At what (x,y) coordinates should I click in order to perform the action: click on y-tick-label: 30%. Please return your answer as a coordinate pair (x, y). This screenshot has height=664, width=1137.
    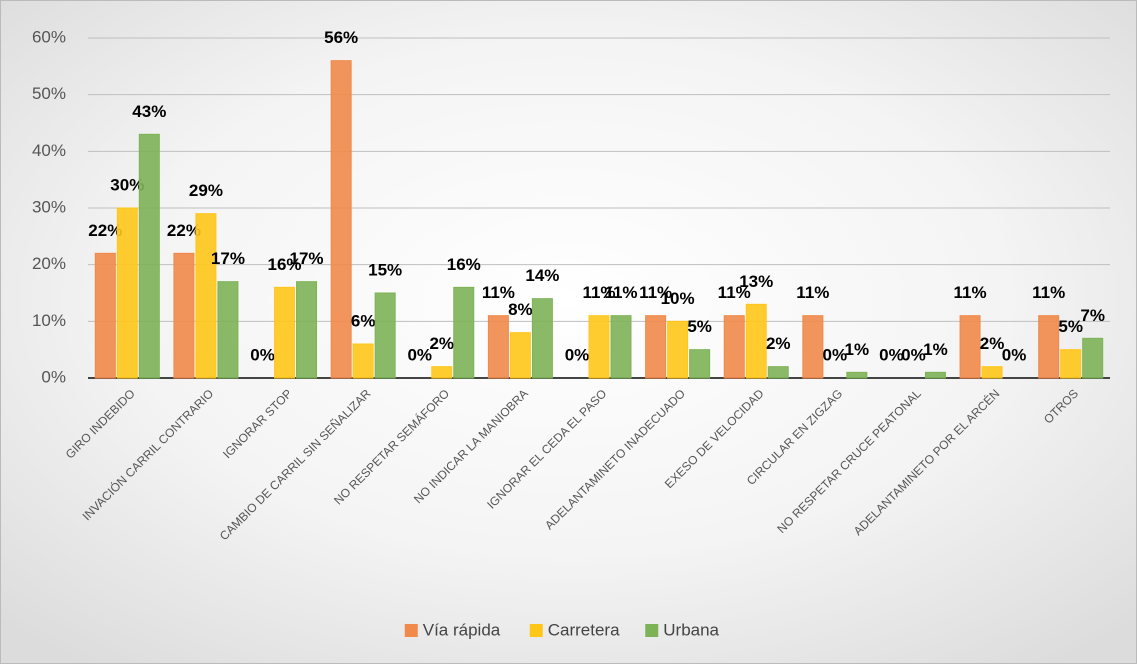
    Looking at the image, I should click on (49, 206).